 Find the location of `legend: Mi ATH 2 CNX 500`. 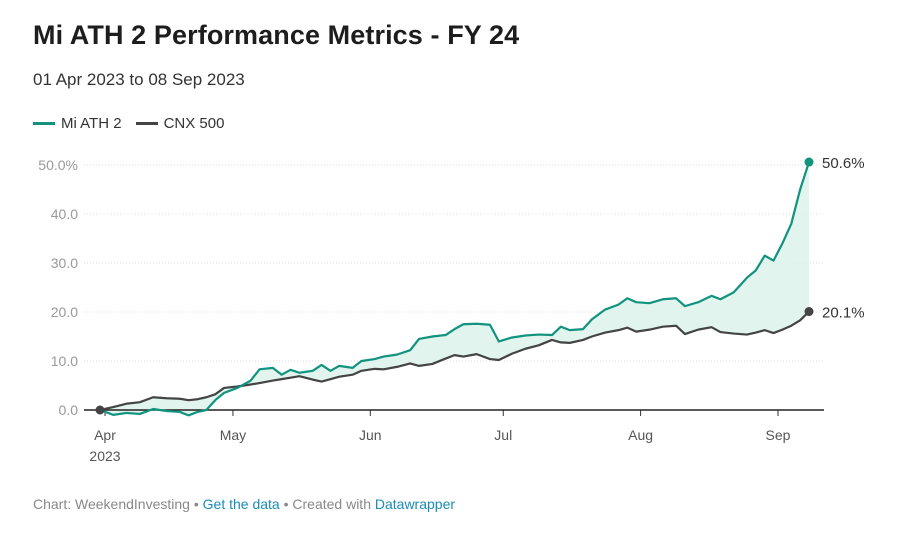

legend: Mi ATH 2 CNX 500 is located at coordinates (128, 123).